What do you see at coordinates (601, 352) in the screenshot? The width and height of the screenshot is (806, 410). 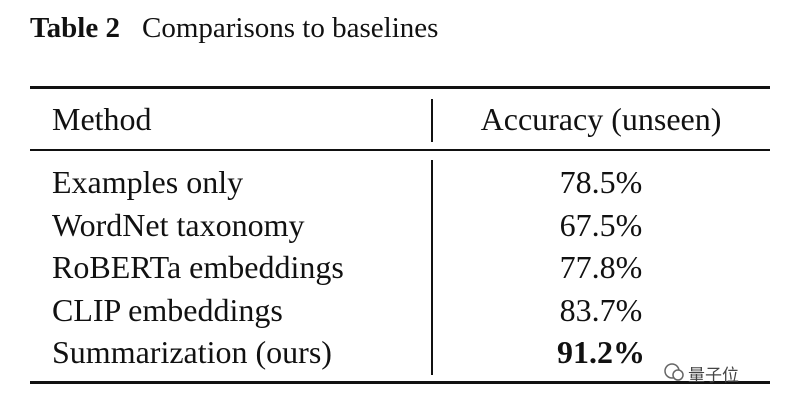 I see `accuracy-cell: 91.2%` at bounding box center [601, 352].